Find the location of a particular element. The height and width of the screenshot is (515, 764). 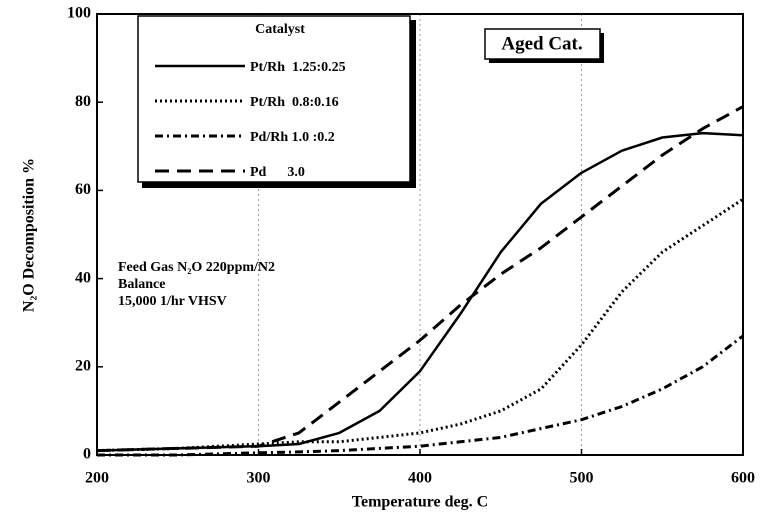

x-tick-label: 600 is located at coordinates (743, 478).